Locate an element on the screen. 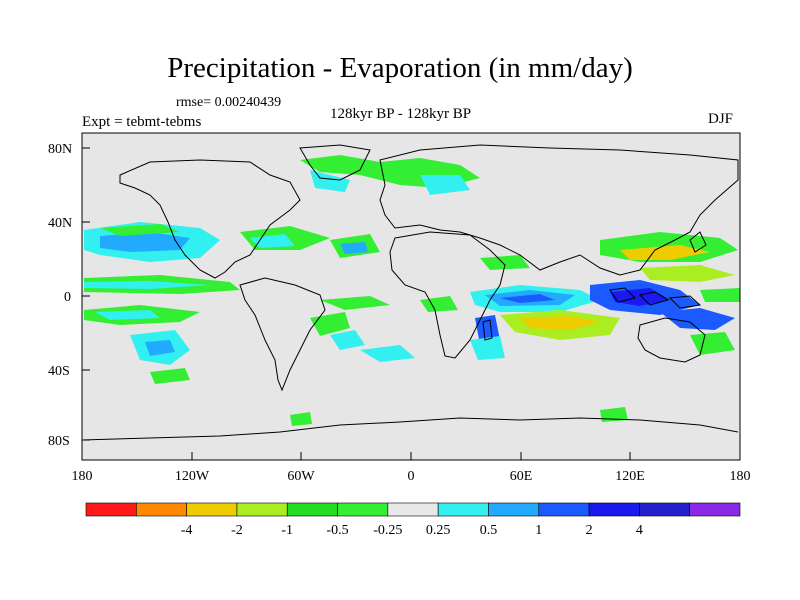 The image size is (800, 600). colorbar-label: 0.25 is located at coordinates (438, 530).